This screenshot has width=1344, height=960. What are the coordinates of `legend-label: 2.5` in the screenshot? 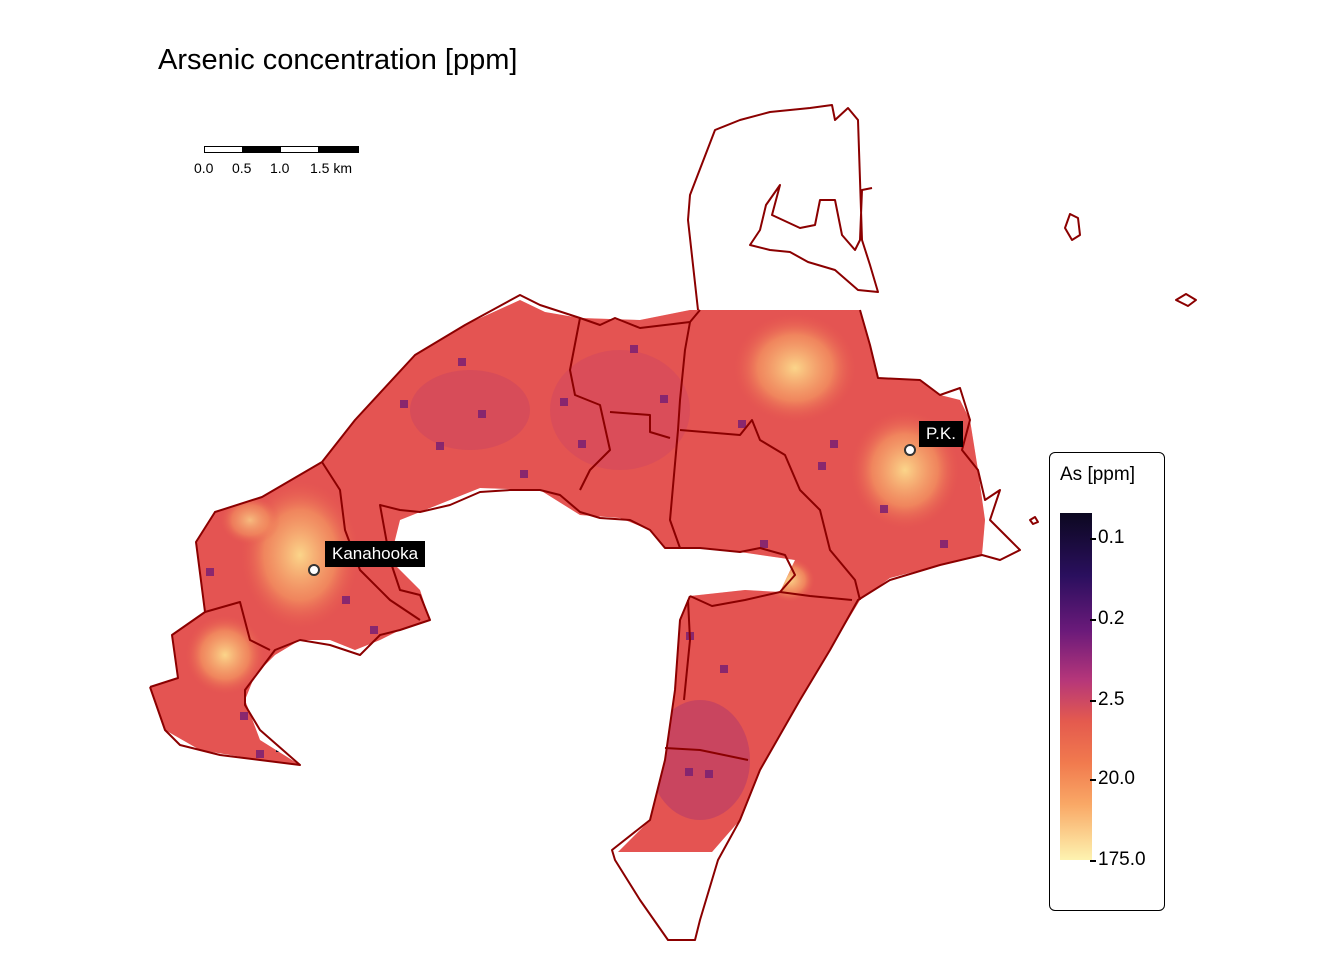 It's located at (1111, 699).